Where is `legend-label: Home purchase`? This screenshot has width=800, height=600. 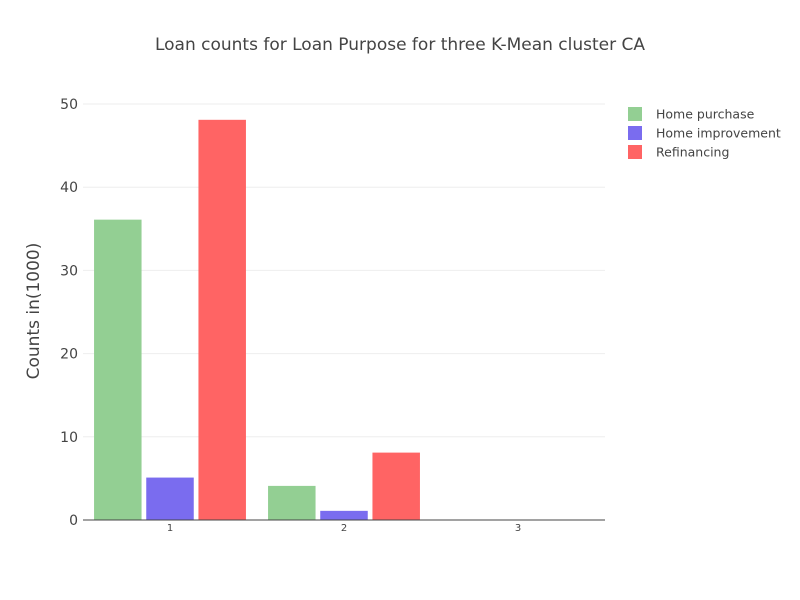
legend-label: Home purchase is located at coordinates (705, 114).